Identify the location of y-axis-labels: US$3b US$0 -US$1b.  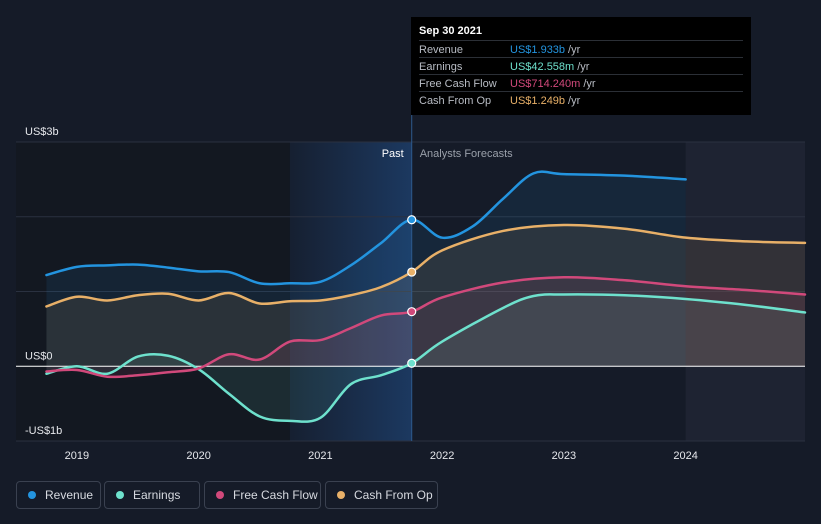
(43, 281).